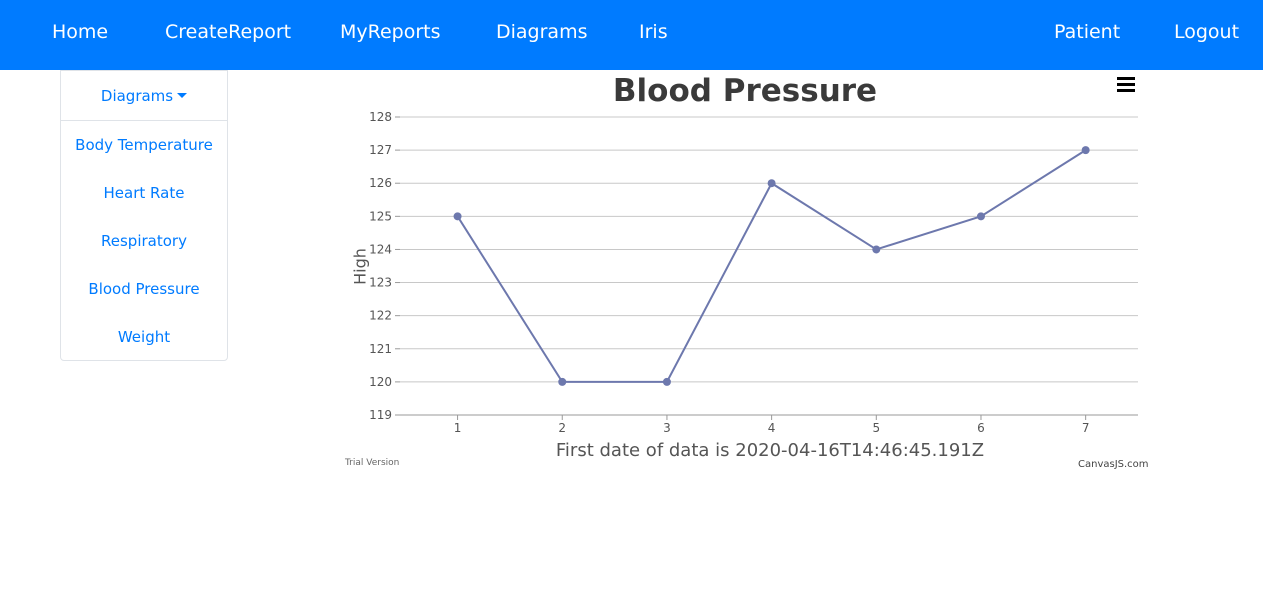 Image resolution: width=1263 pixels, height=603 pixels. What do you see at coordinates (144, 337) in the screenshot?
I see `sidebar-item-weight: Weight` at bounding box center [144, 337].